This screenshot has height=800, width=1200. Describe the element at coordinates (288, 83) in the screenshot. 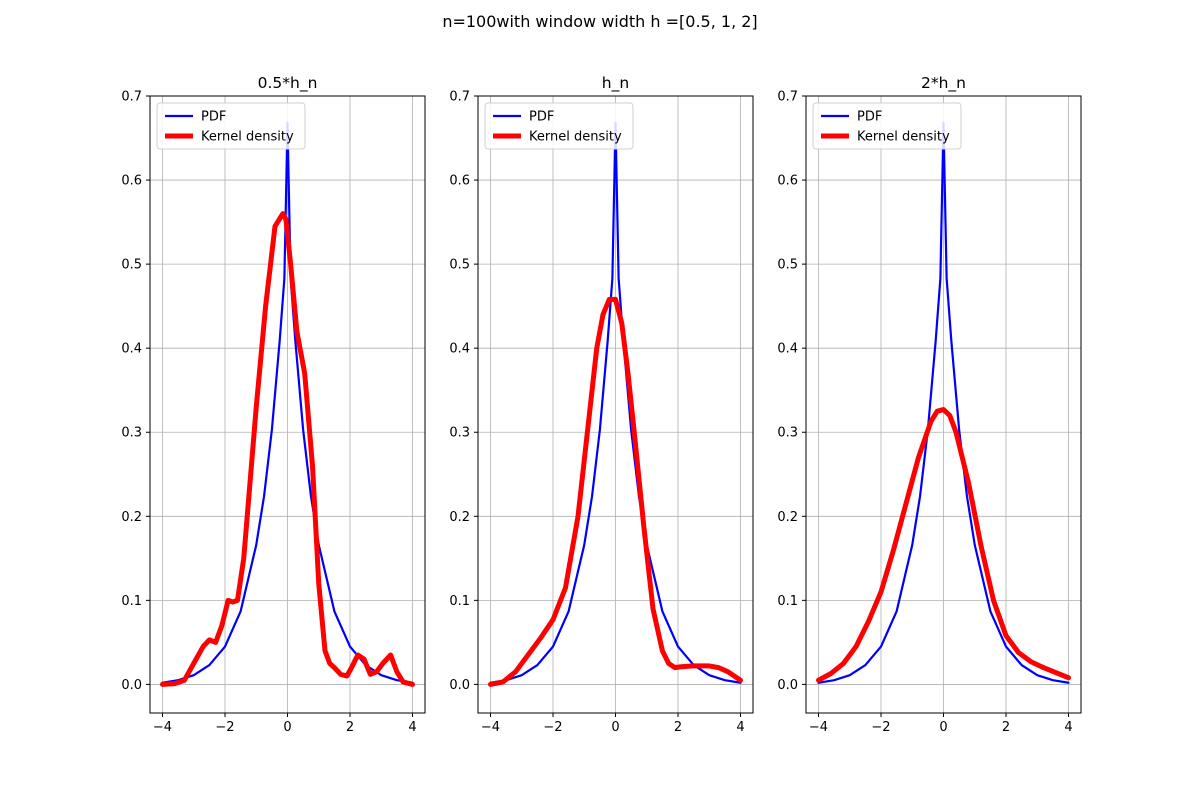

I see `subplot-title: 0.5*h_n` at that location.